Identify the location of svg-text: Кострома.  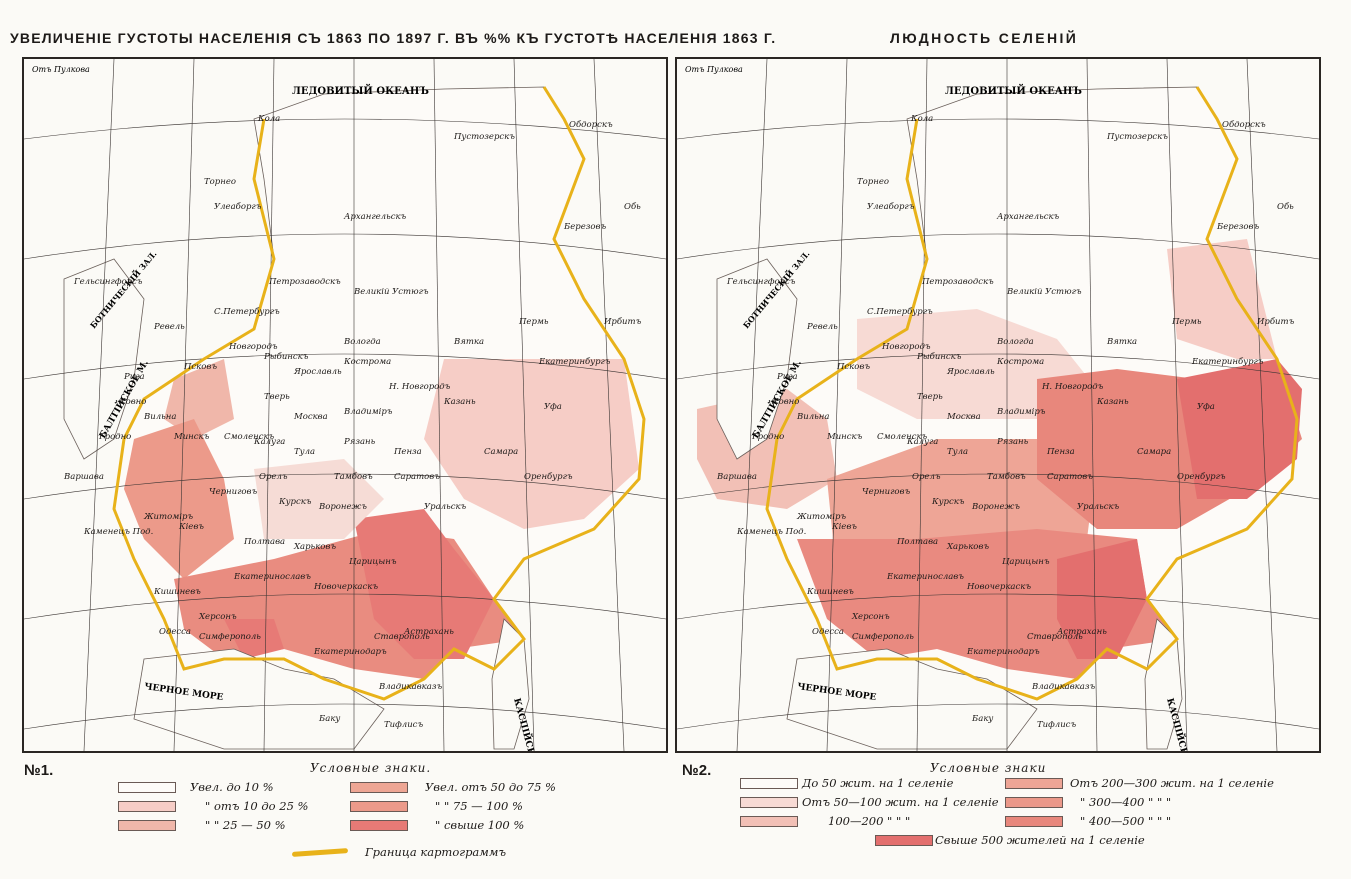
(1020, 362).